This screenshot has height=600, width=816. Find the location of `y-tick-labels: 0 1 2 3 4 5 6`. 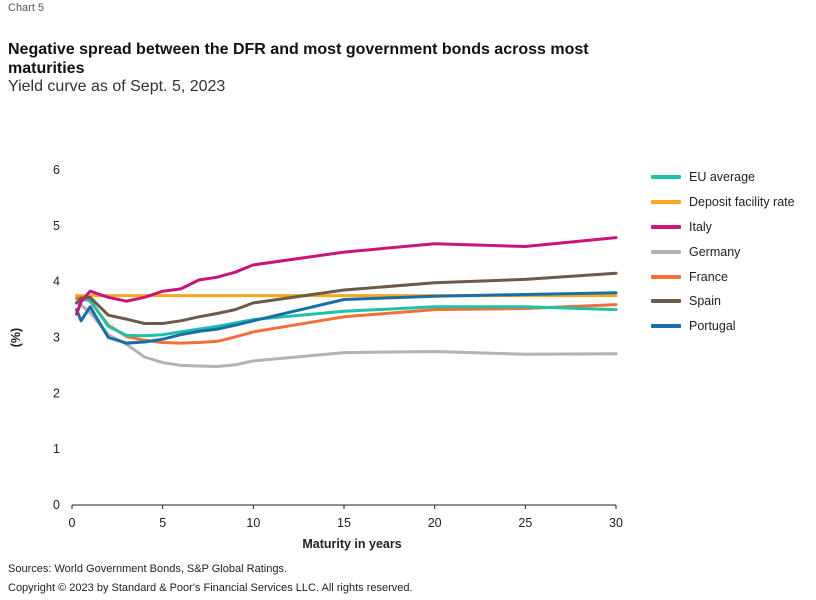

y-tick-labels: 0 1 2 3 4 5 6 is located at coordinates (56, 337).